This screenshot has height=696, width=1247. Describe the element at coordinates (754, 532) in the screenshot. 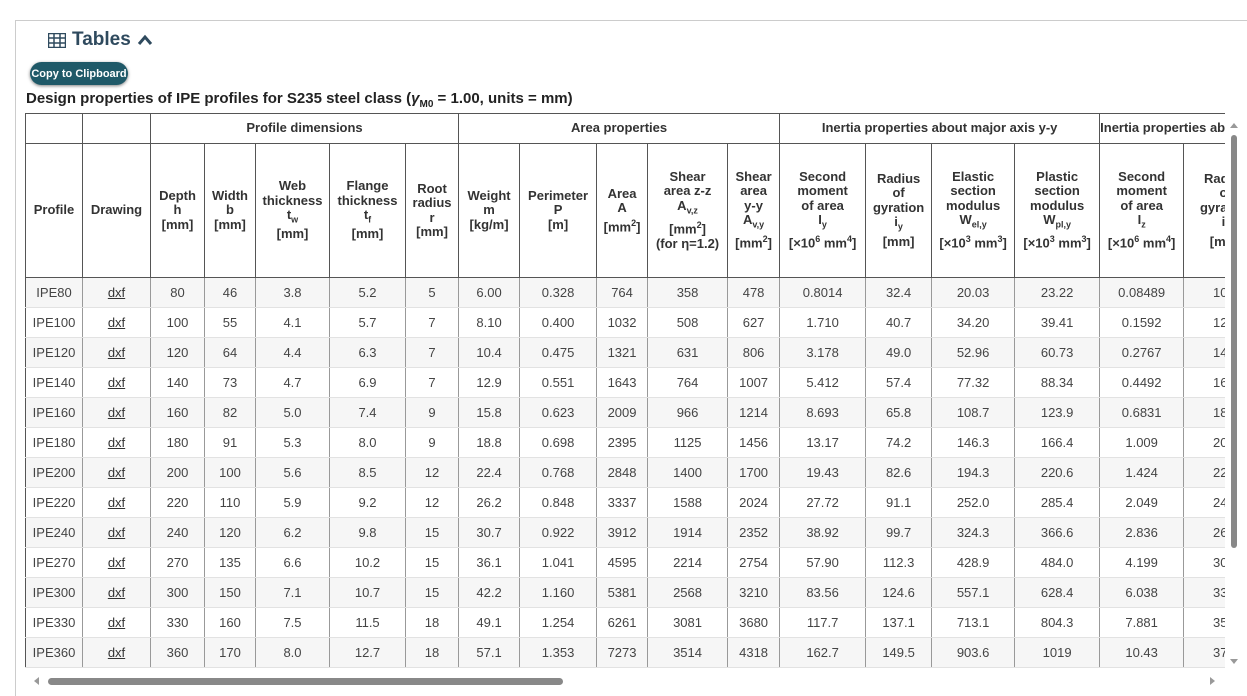

I see `cell-value: 2352` at that location.